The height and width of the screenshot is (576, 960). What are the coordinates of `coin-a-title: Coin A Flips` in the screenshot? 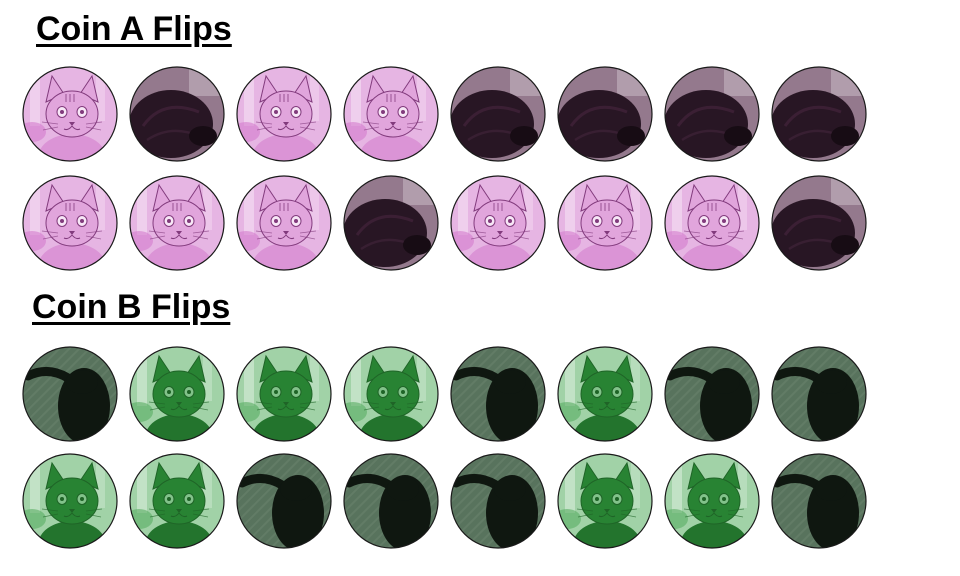 It's located at (134, 29).